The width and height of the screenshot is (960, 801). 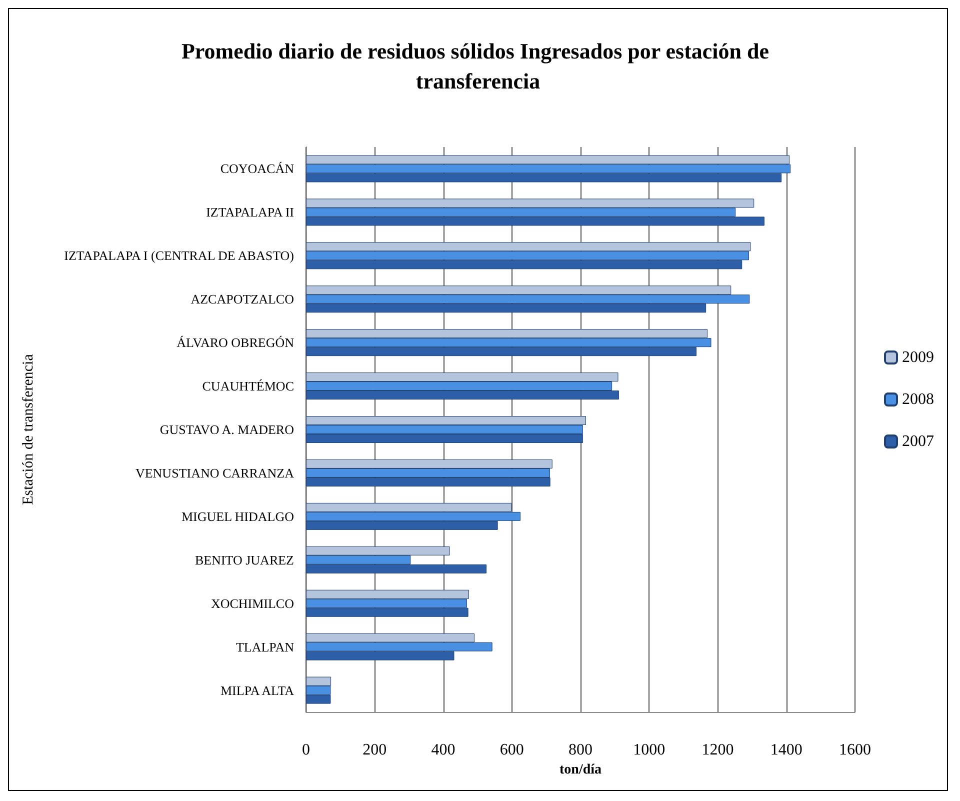 I want to click on legend-label: 2009, so click(x=918, y=357).